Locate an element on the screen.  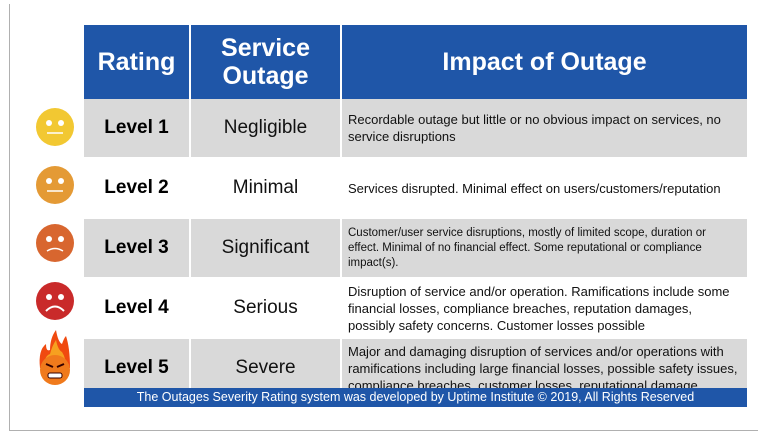
header-service-outage: Service Outage is located at coordinates (266, 62).